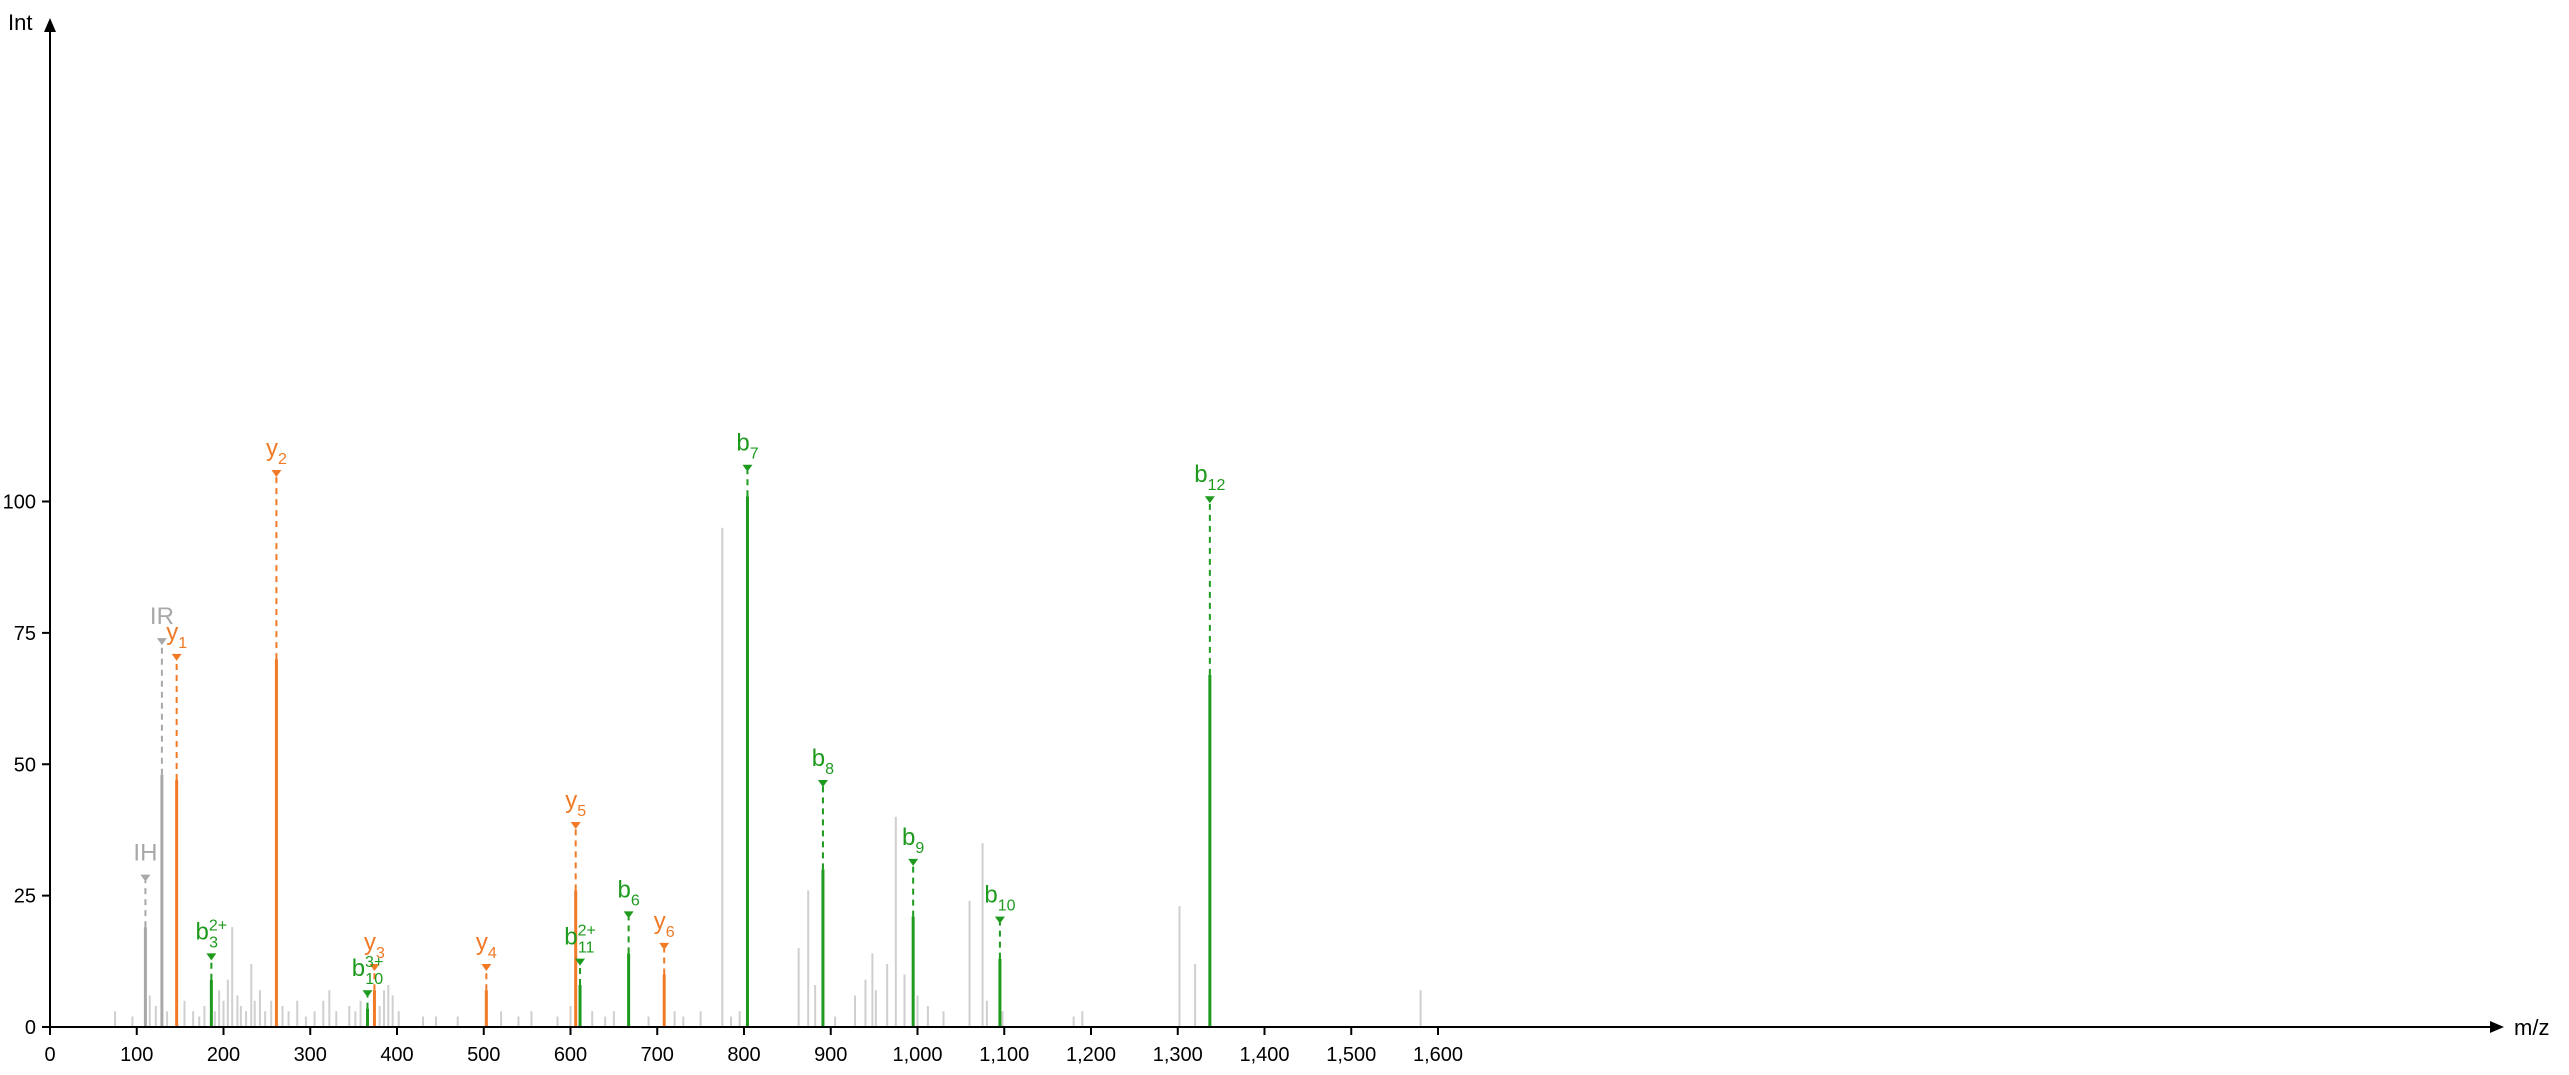 The image size is (2569, 1075). What do you see at coordinates (19, 503) in the screenshot?
I see `y-tick-label: 100` at bounding box center [19, 503].